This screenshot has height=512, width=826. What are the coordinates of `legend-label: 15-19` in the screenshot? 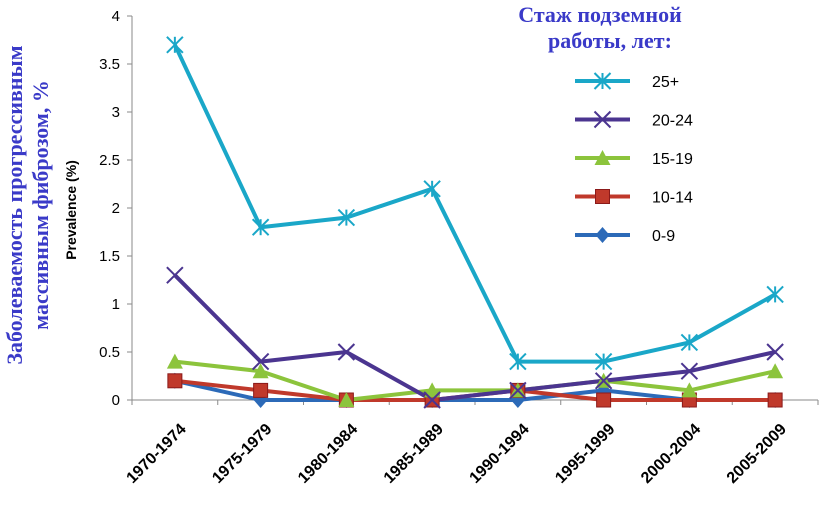 It's located at (672, 159).